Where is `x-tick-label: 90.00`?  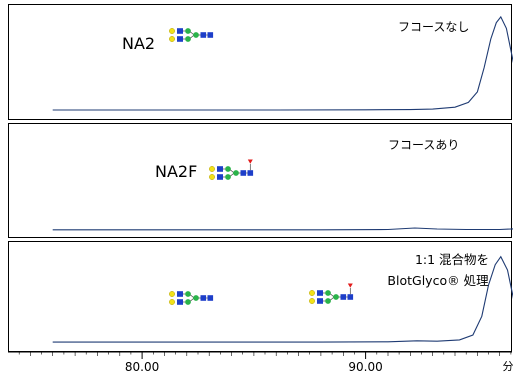 x-tick-label: 90.00 is located at coordinates (365, 367).